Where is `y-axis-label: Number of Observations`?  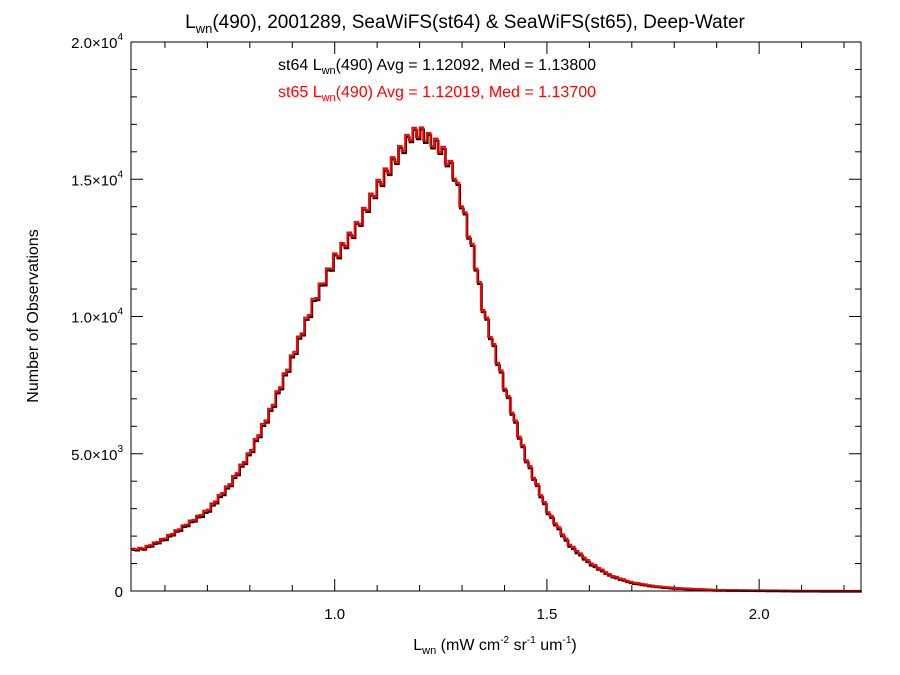 y-axis-label: Number of Observations is located at coordinates (33, 315).